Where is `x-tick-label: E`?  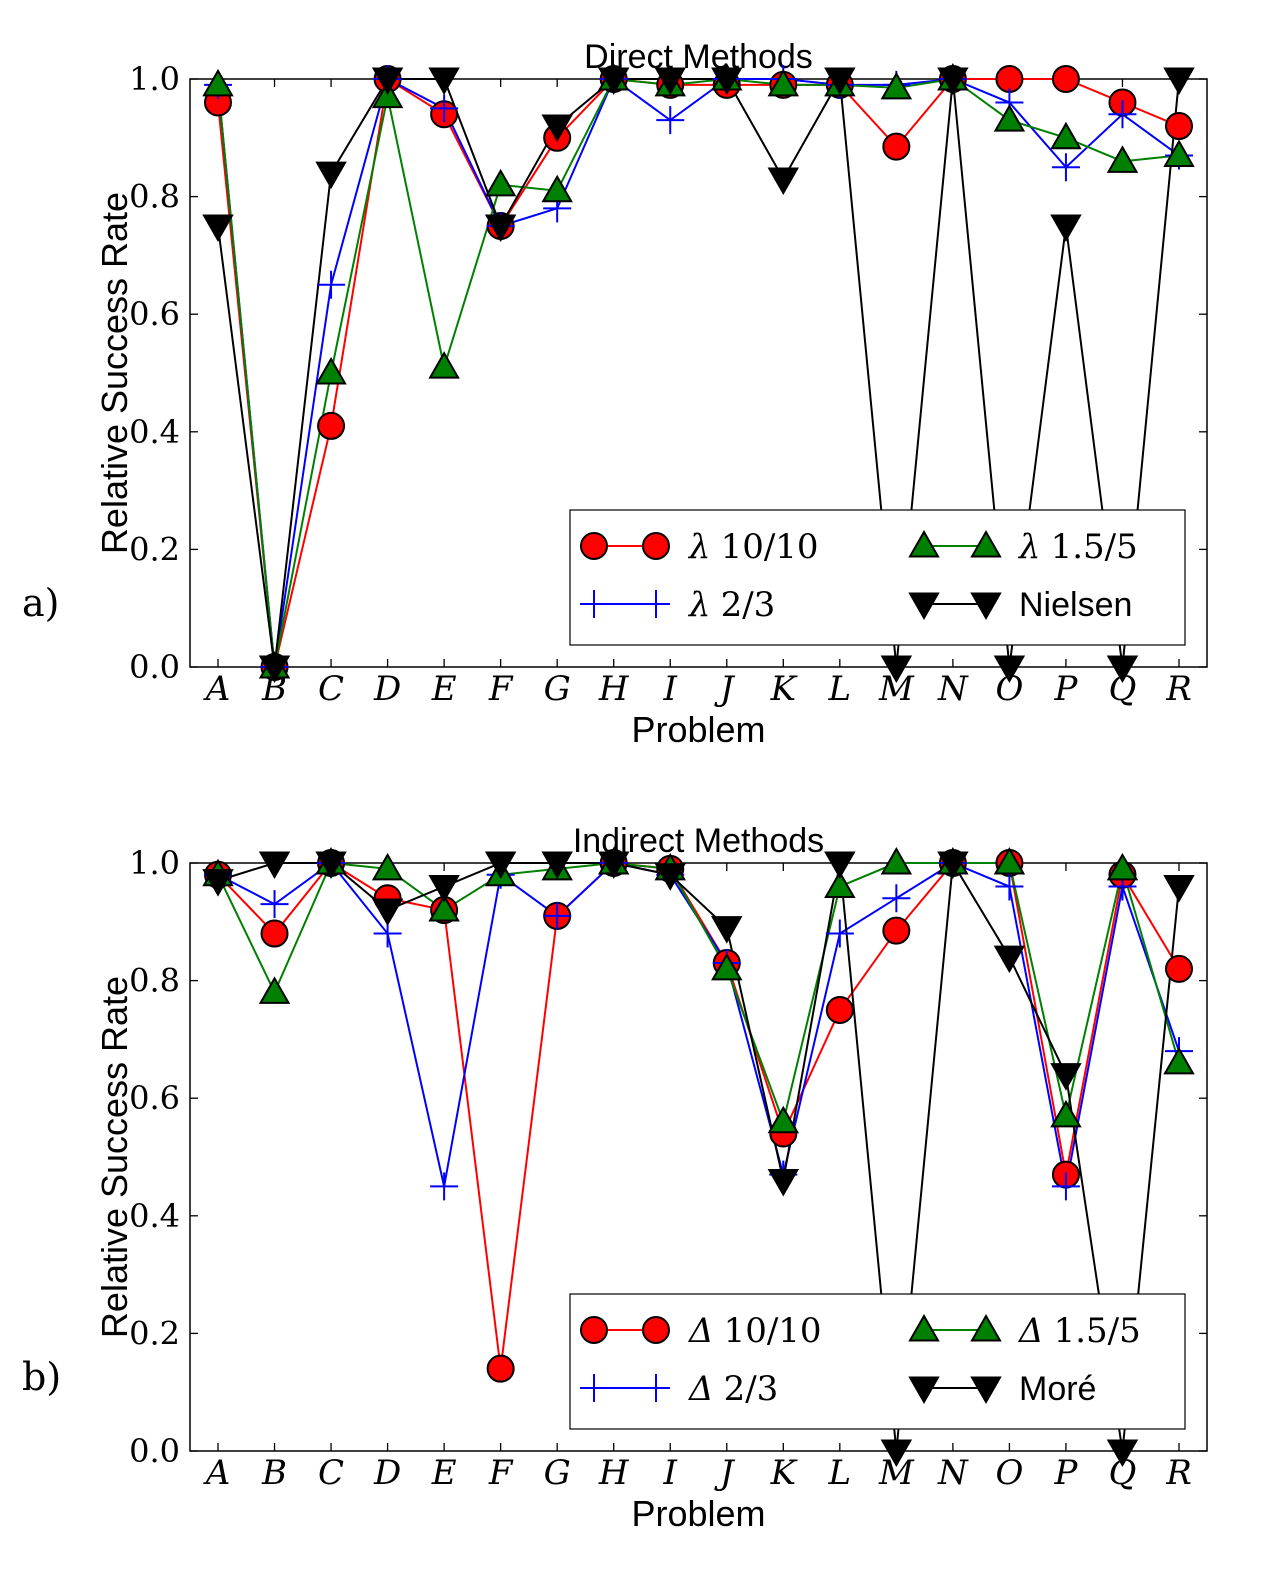
x-tick-label: E is located at coordinates (444, 689).